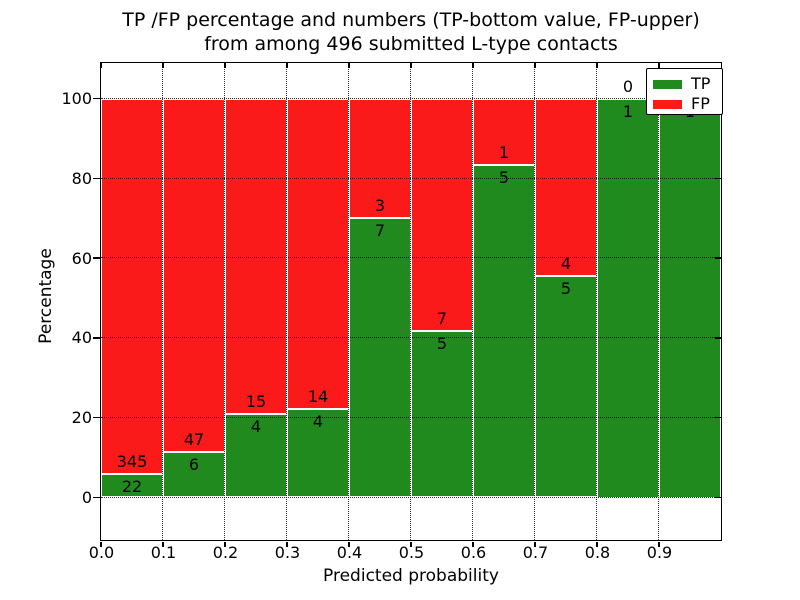 Image resolution: width=800 pixels, height=600 pixels. Describe the element at coordinates (473, 552) in the screenshot. I see `x-tick-label: 0.6` at that location.